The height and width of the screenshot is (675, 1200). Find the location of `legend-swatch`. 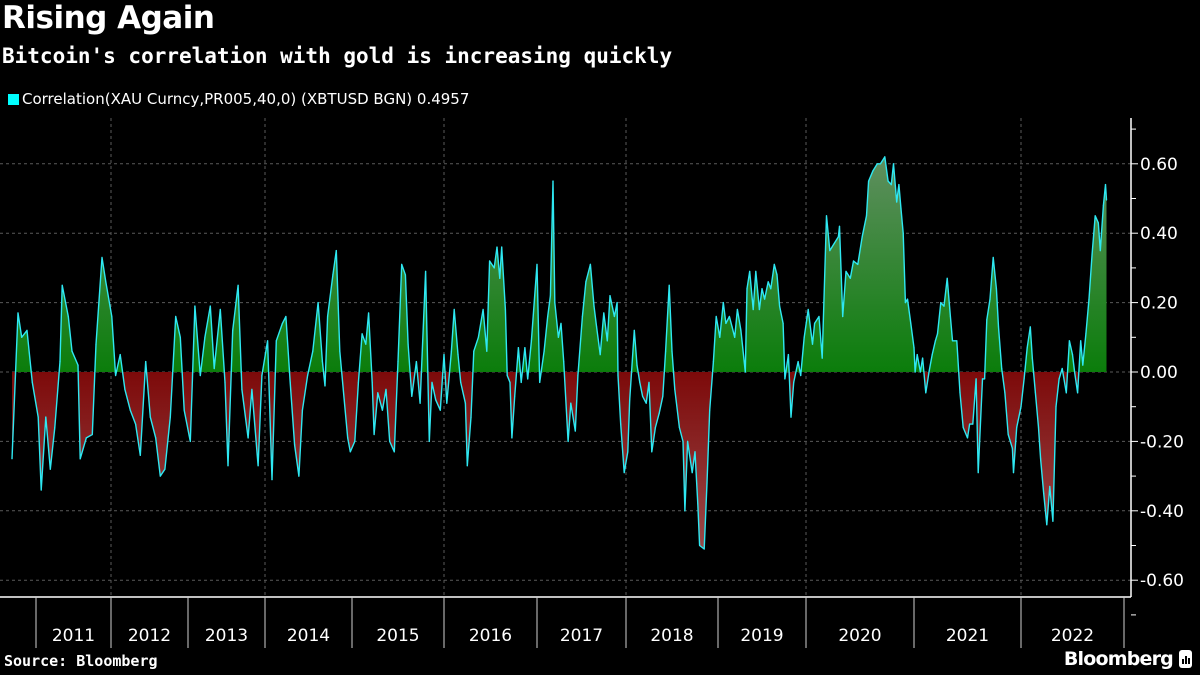

legend-swatch is located at coordinates (13, 99).